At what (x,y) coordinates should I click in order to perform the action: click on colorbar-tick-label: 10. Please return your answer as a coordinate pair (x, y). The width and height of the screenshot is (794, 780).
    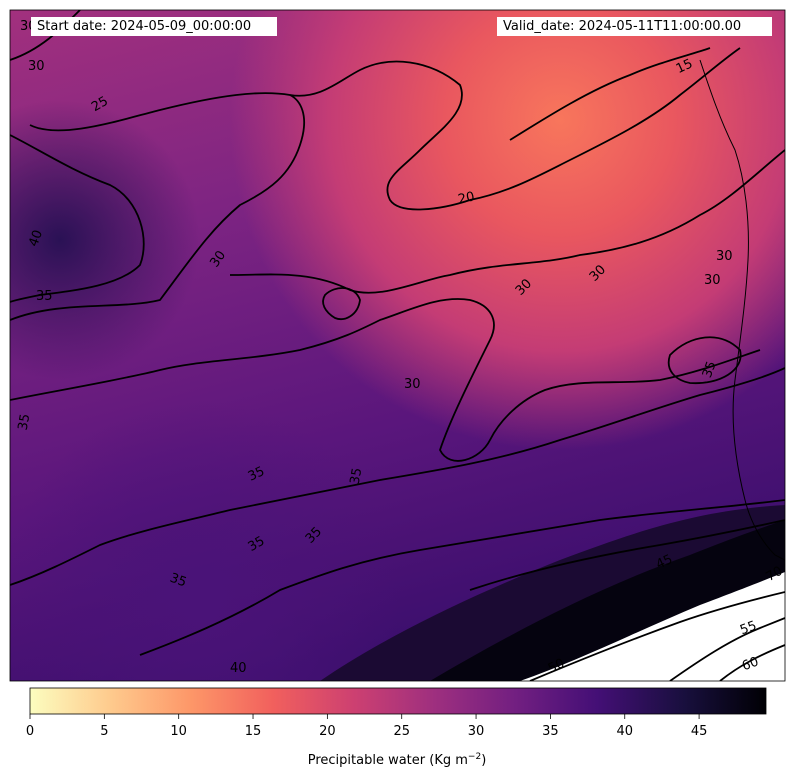
    Looking at the image, I should click on (178, 731).